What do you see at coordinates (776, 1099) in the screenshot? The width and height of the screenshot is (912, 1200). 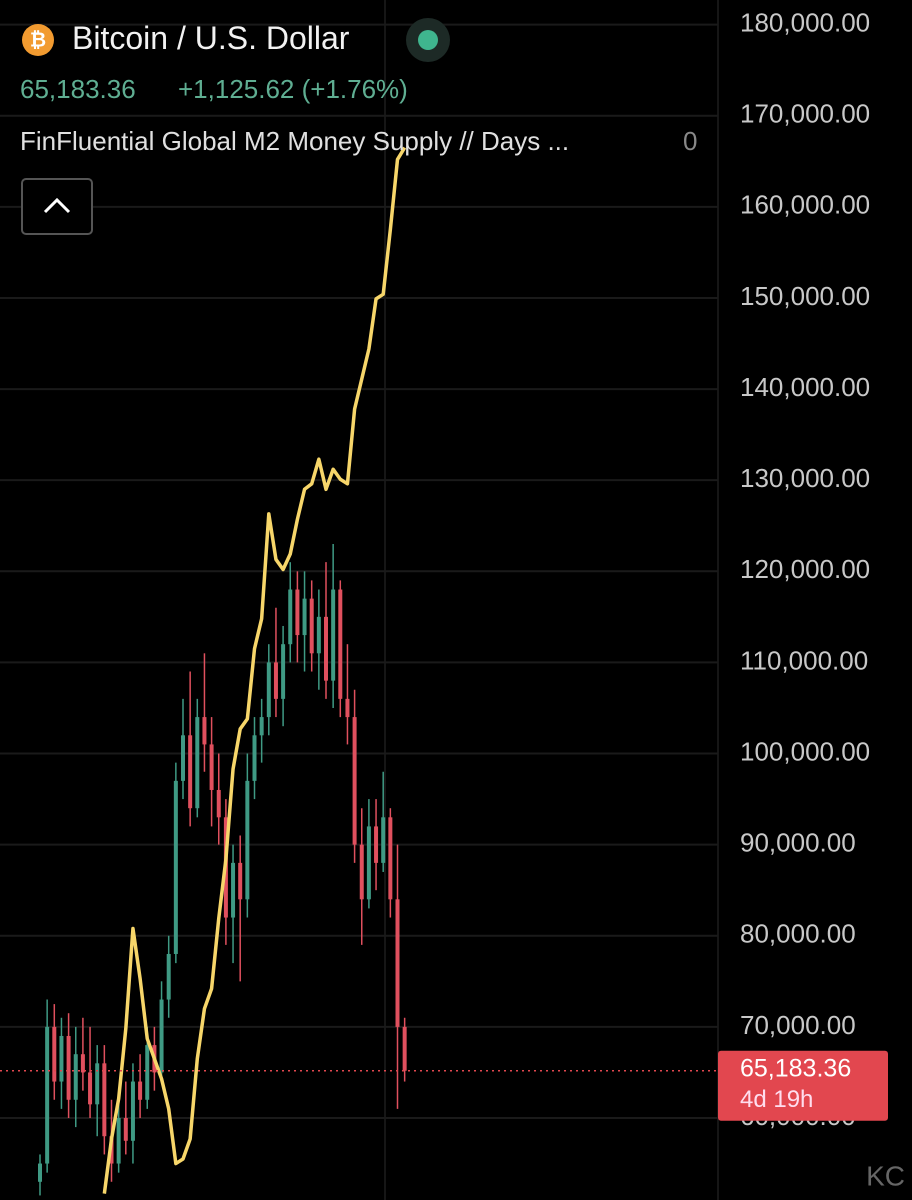 I see `price-tag-countdown: 4d 19h` at bounding box center [776, 1099].